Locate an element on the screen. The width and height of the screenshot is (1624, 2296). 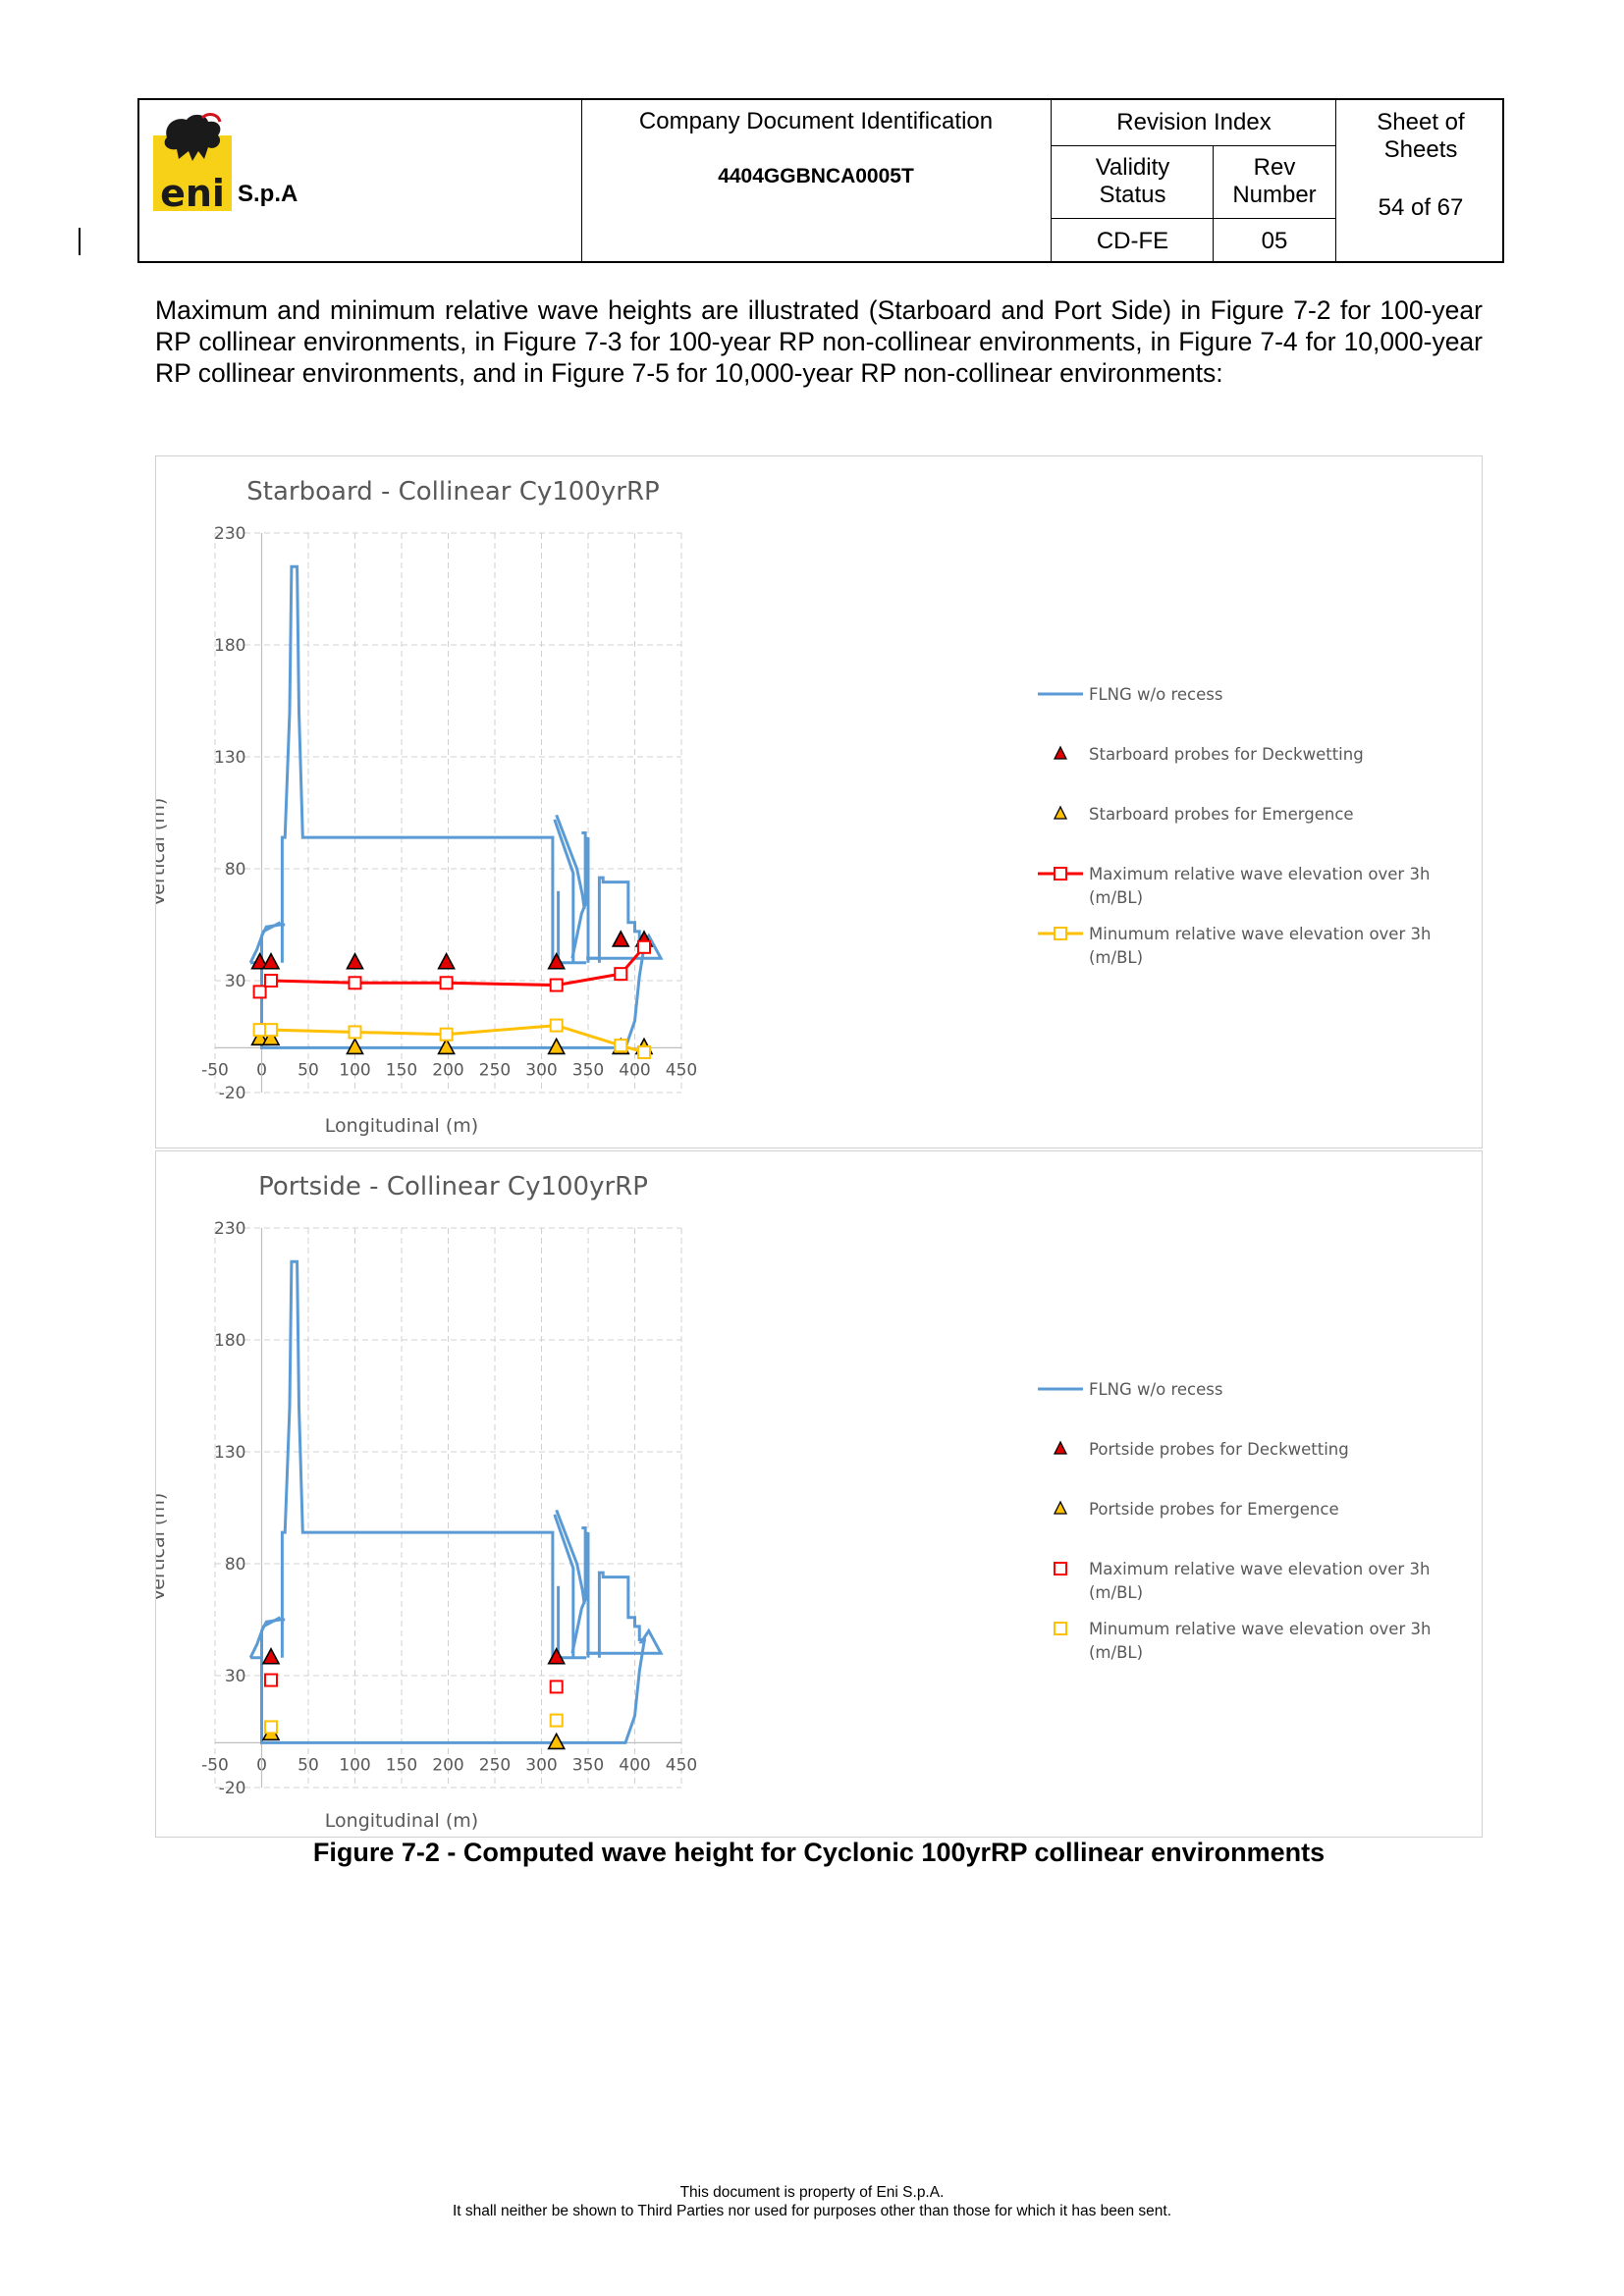
legend-label: FLNG w/o recess is located at coordinates (1155, 694).